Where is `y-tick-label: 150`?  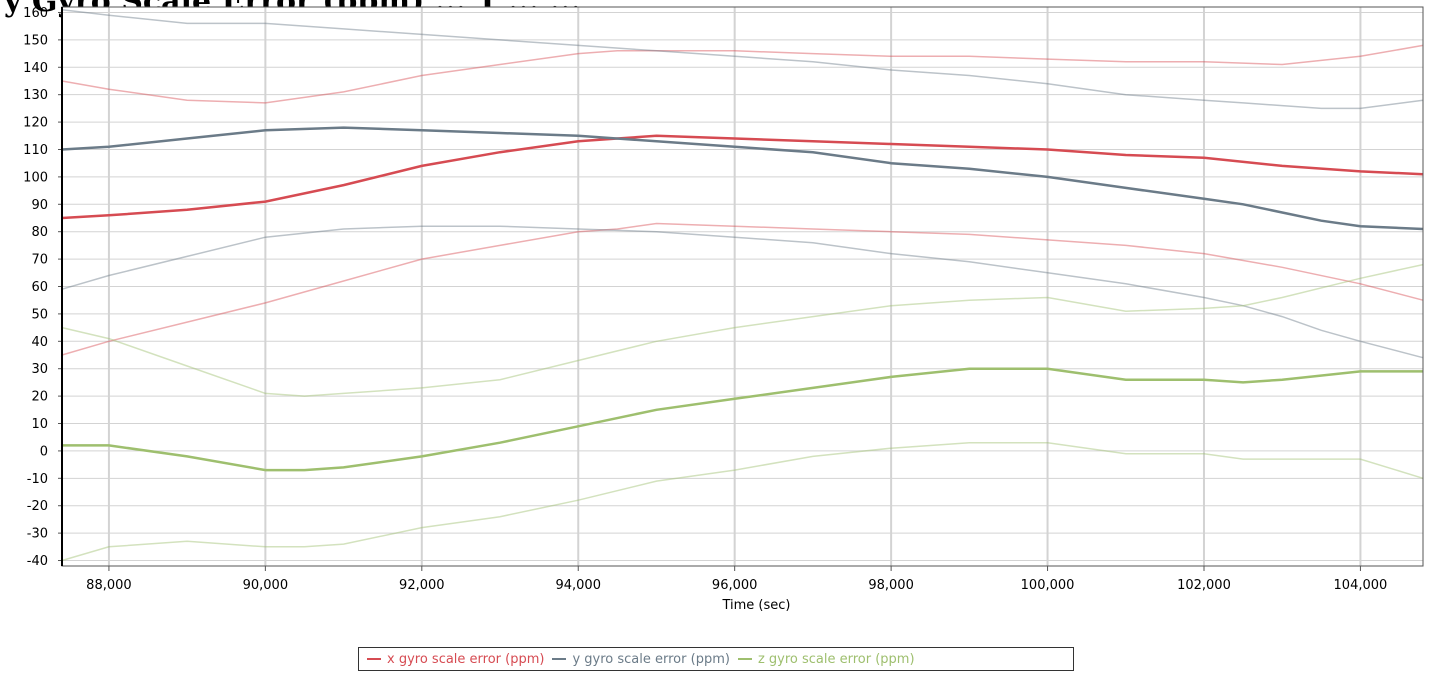
y-tick-label: 150 is located at coordinates (35, 40).